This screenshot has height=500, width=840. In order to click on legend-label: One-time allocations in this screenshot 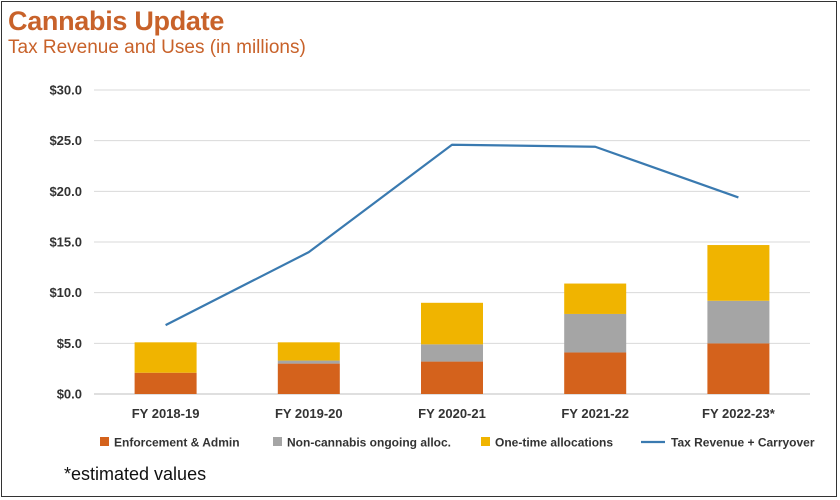, I will do `click(554, 443)`.